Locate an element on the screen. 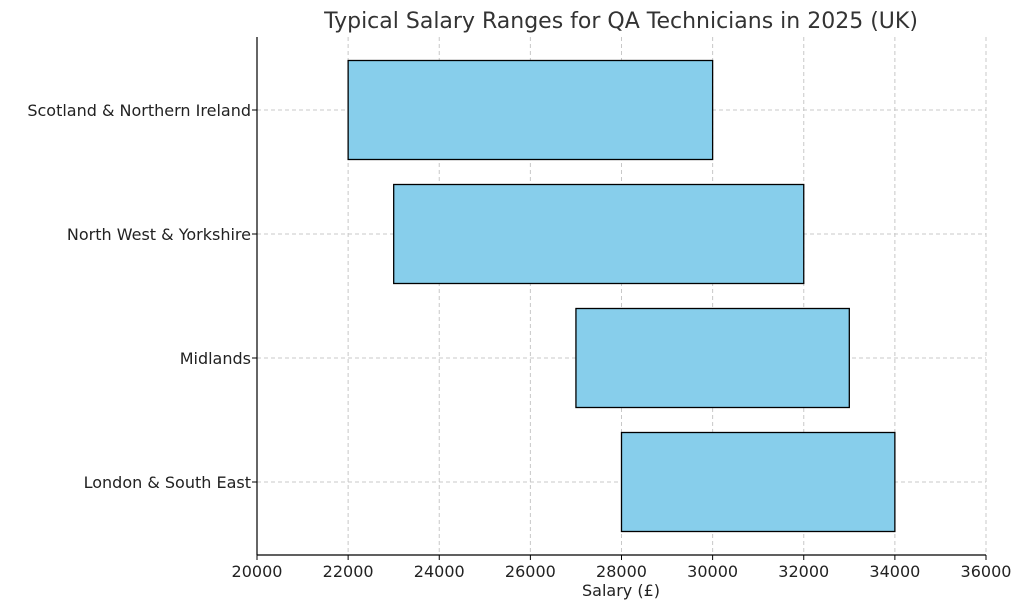 Image resolution: width=1024 pixels, height=610 pixels. y-tick-label: Scotland & Northern Ireland is located at coordinates (139, 110).